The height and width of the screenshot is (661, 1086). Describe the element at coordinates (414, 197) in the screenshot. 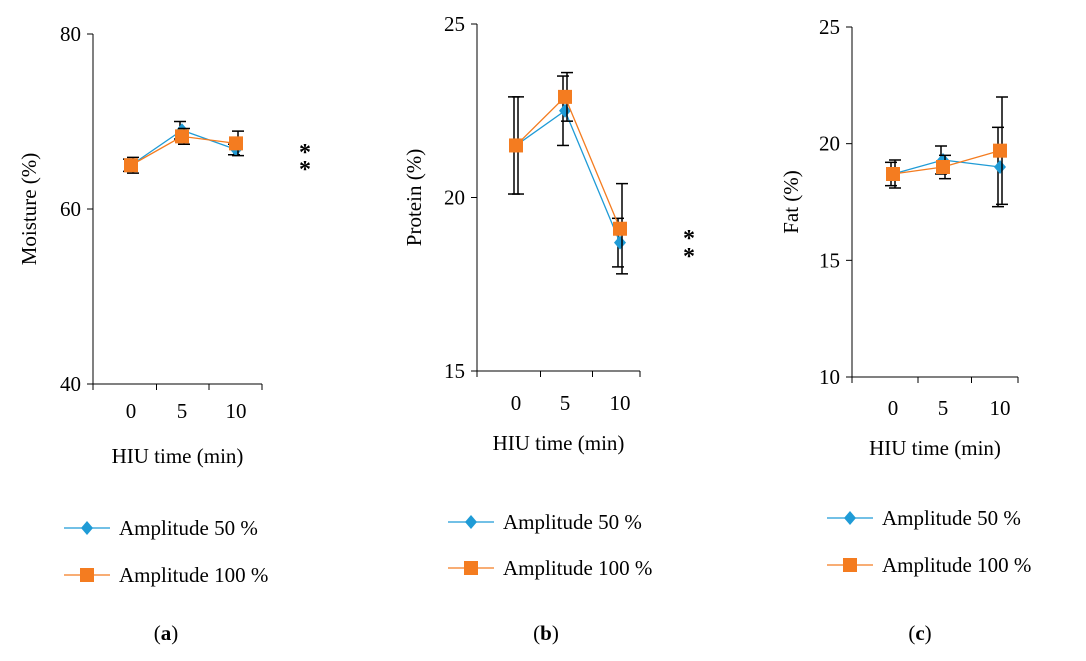

I see `y-axis-title: Protein (%)` at that location.